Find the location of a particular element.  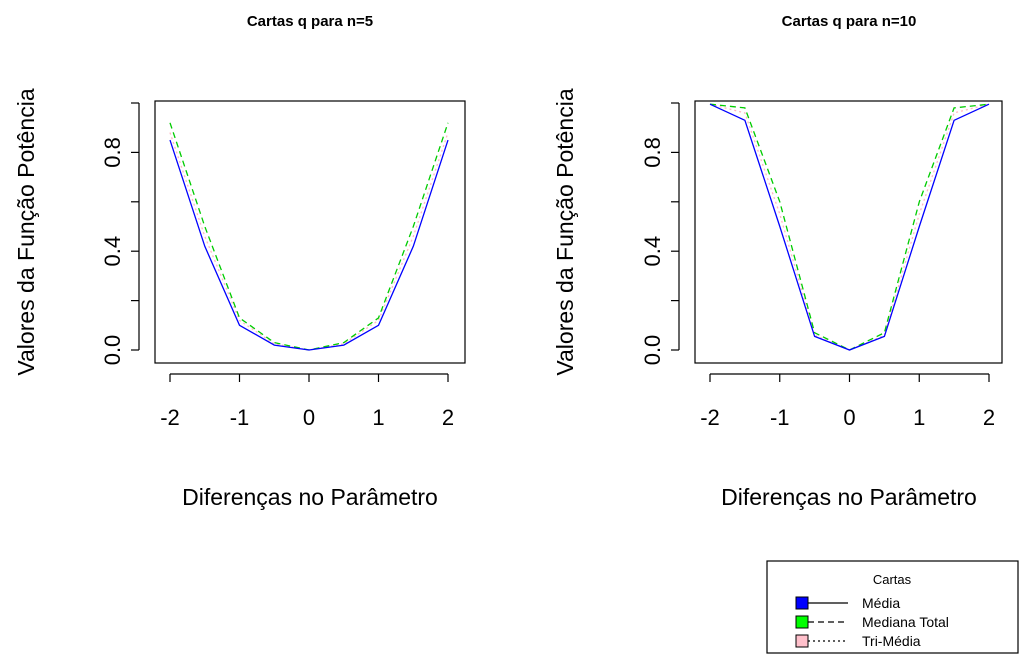

legend: Cartas Média Mediana Total Tri-Média is located at coordinates (892, 607).